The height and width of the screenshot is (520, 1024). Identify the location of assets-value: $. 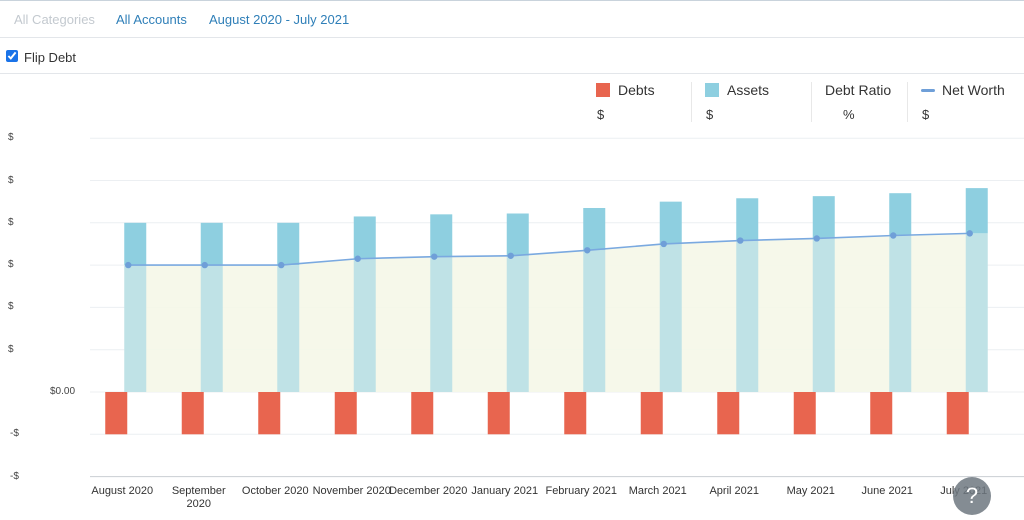
(710, 114).